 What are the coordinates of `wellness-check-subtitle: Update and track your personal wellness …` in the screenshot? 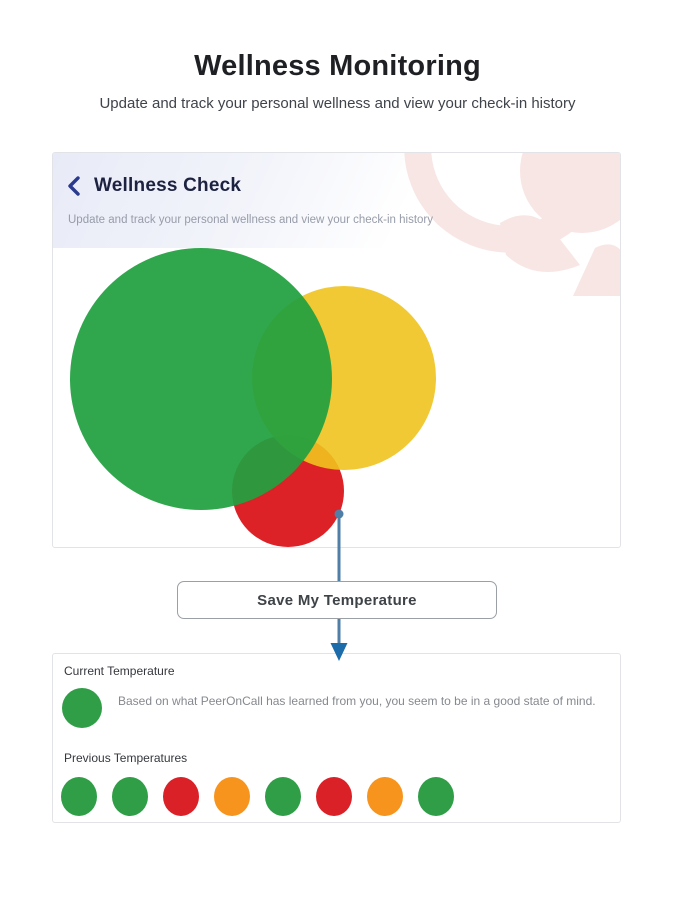 It's located at (250, 220).